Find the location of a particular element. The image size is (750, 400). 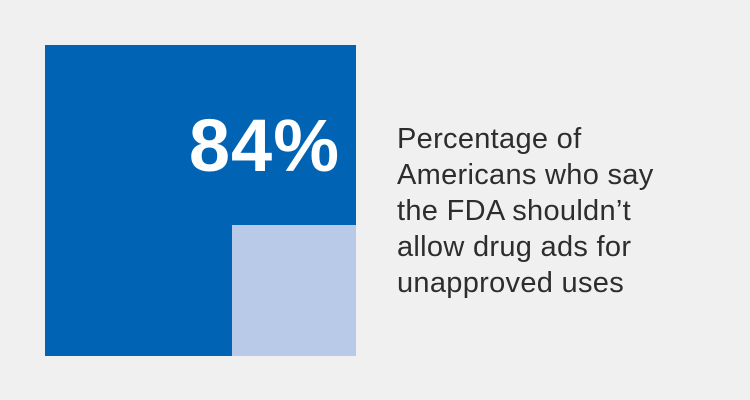

caption-line: allow drug ads for is located at coordinates (514, 247).